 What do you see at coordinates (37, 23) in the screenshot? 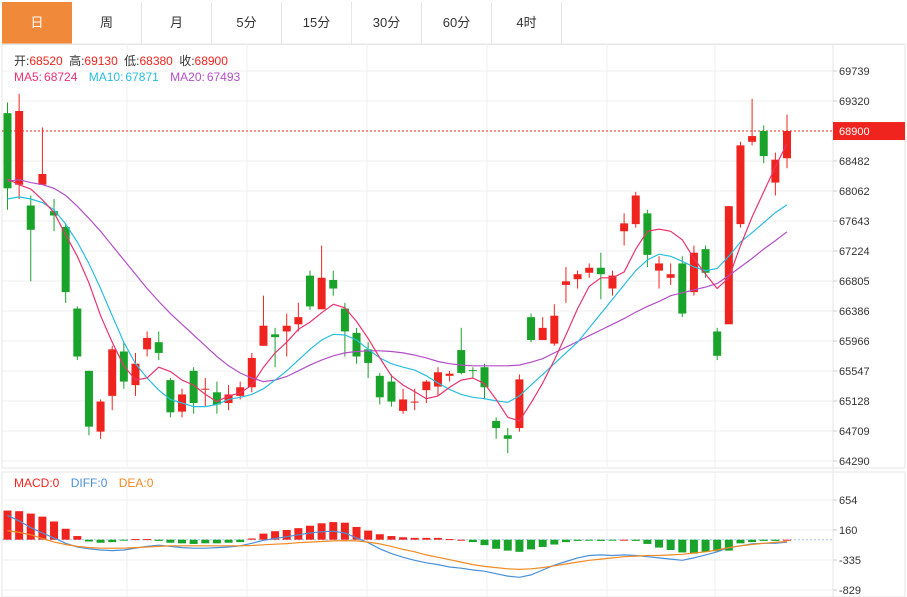
I see `tab-day: 日` at bounding box center [37, 23].